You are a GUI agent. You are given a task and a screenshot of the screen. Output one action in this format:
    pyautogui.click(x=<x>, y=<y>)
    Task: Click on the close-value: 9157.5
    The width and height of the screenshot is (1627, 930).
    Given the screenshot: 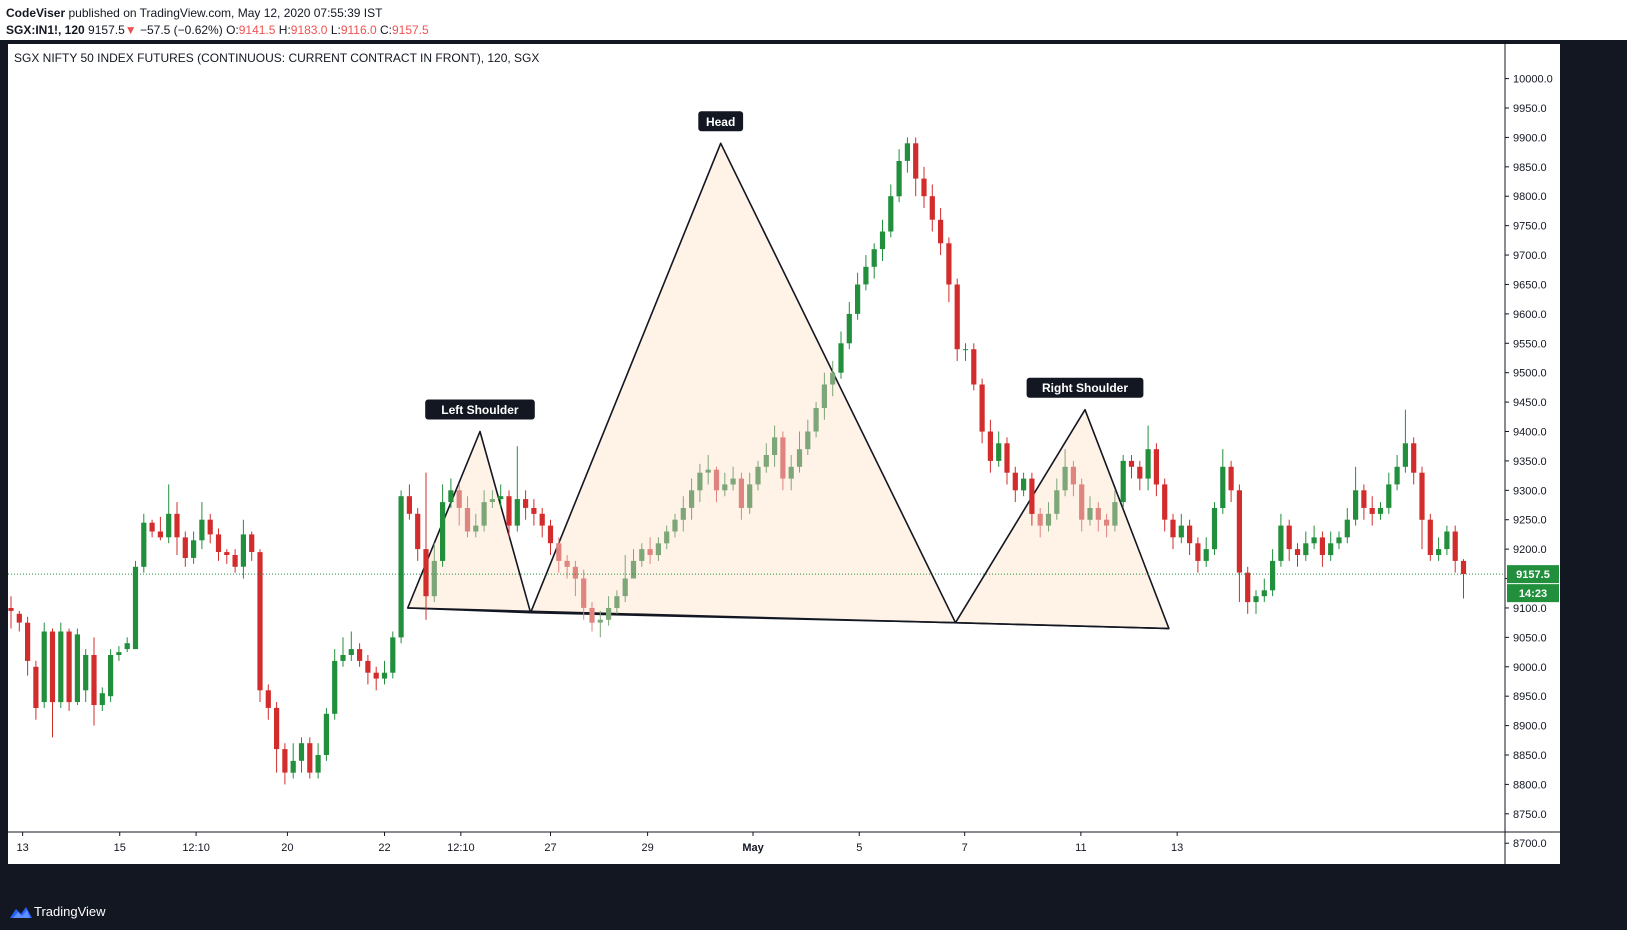 What is the action you would take?
    pyautogui.click(x=410, y=30)
    